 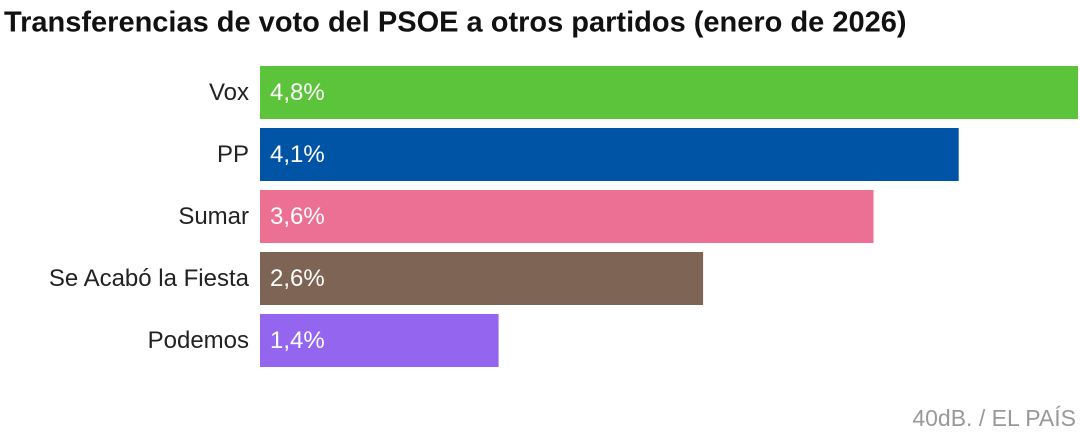 What do you see at coordinates (233, 154) in the screenshot?
I see `category-label: PP` at bounding box center [233, 154].